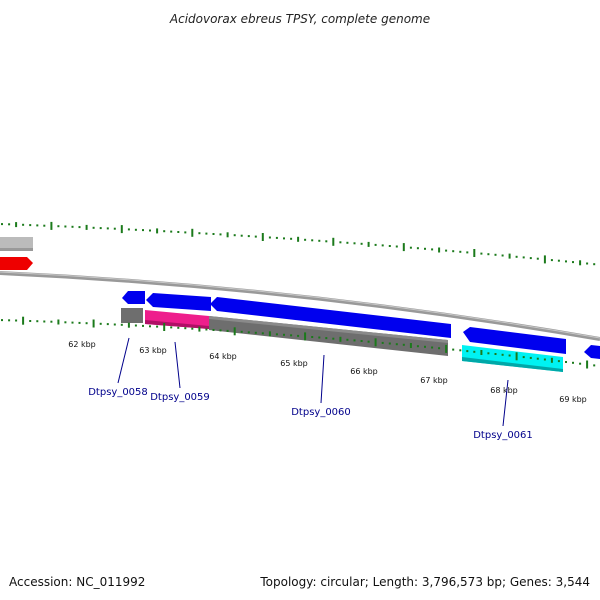 This screenshot has height=600, width=600. Describe the element at coordinates (434, 380) in the screenshot. I see `tick-label-67kbp: 67 kbp` at that location.